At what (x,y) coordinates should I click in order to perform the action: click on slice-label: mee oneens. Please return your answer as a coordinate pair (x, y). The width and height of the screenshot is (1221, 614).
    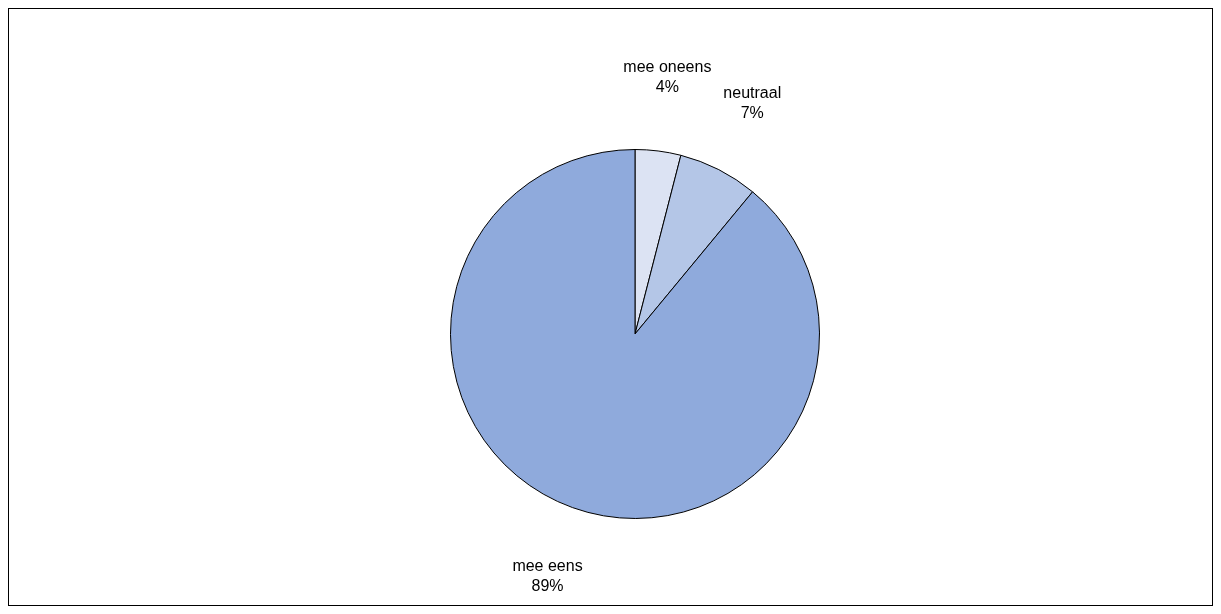
    Looking at the image, I should click on (667, 67).